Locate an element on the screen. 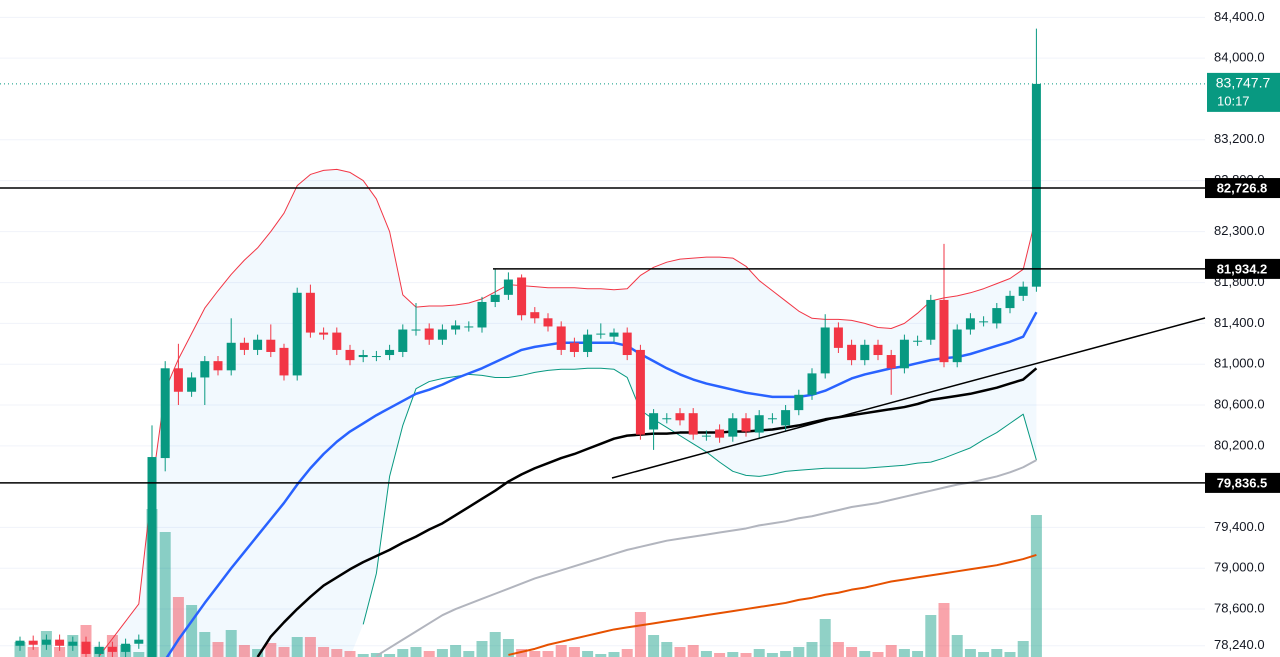 This screenshot has height=657, width=1280. y-tick-label: 78,600.0 is located at coordinates (1239, 607).